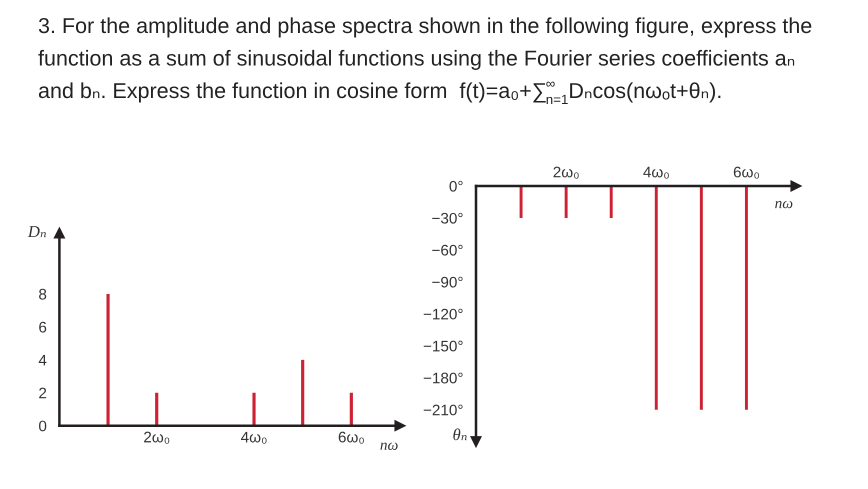  Describe the element at coordinates (447, 218) in the screenshot. I see `y-tick-label: −30°` at that location.